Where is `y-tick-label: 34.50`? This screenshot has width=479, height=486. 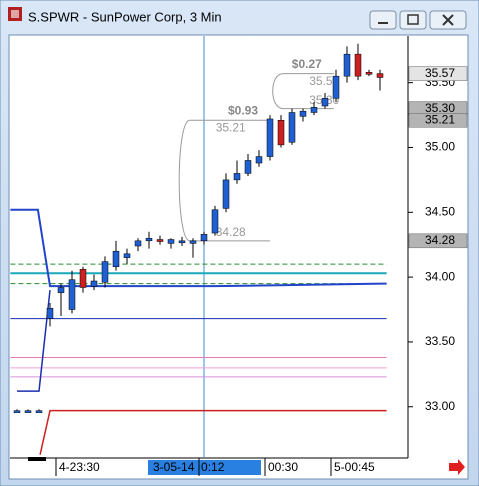 y-tick-label: 34.50 is located at coordinates (440, 211).